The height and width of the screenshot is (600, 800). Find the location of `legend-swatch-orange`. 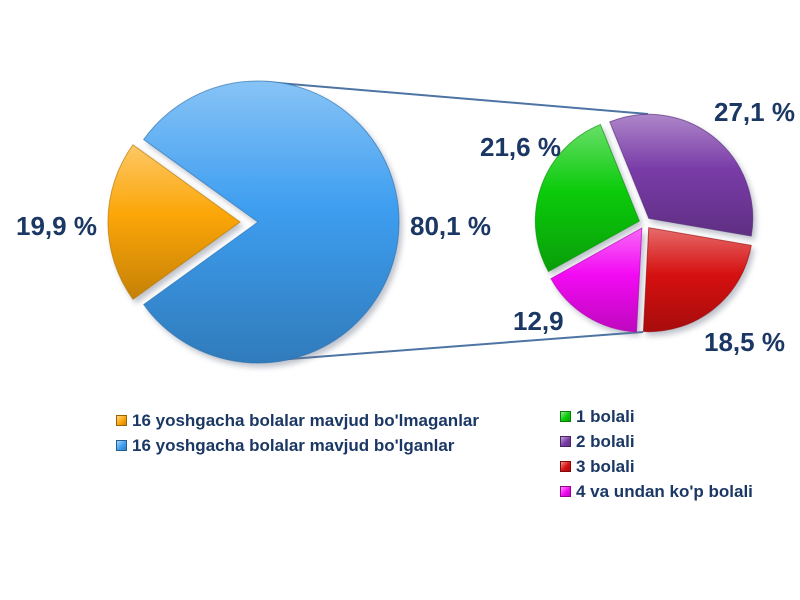

legend-swatch-orange is located at coordinates (121, 420).